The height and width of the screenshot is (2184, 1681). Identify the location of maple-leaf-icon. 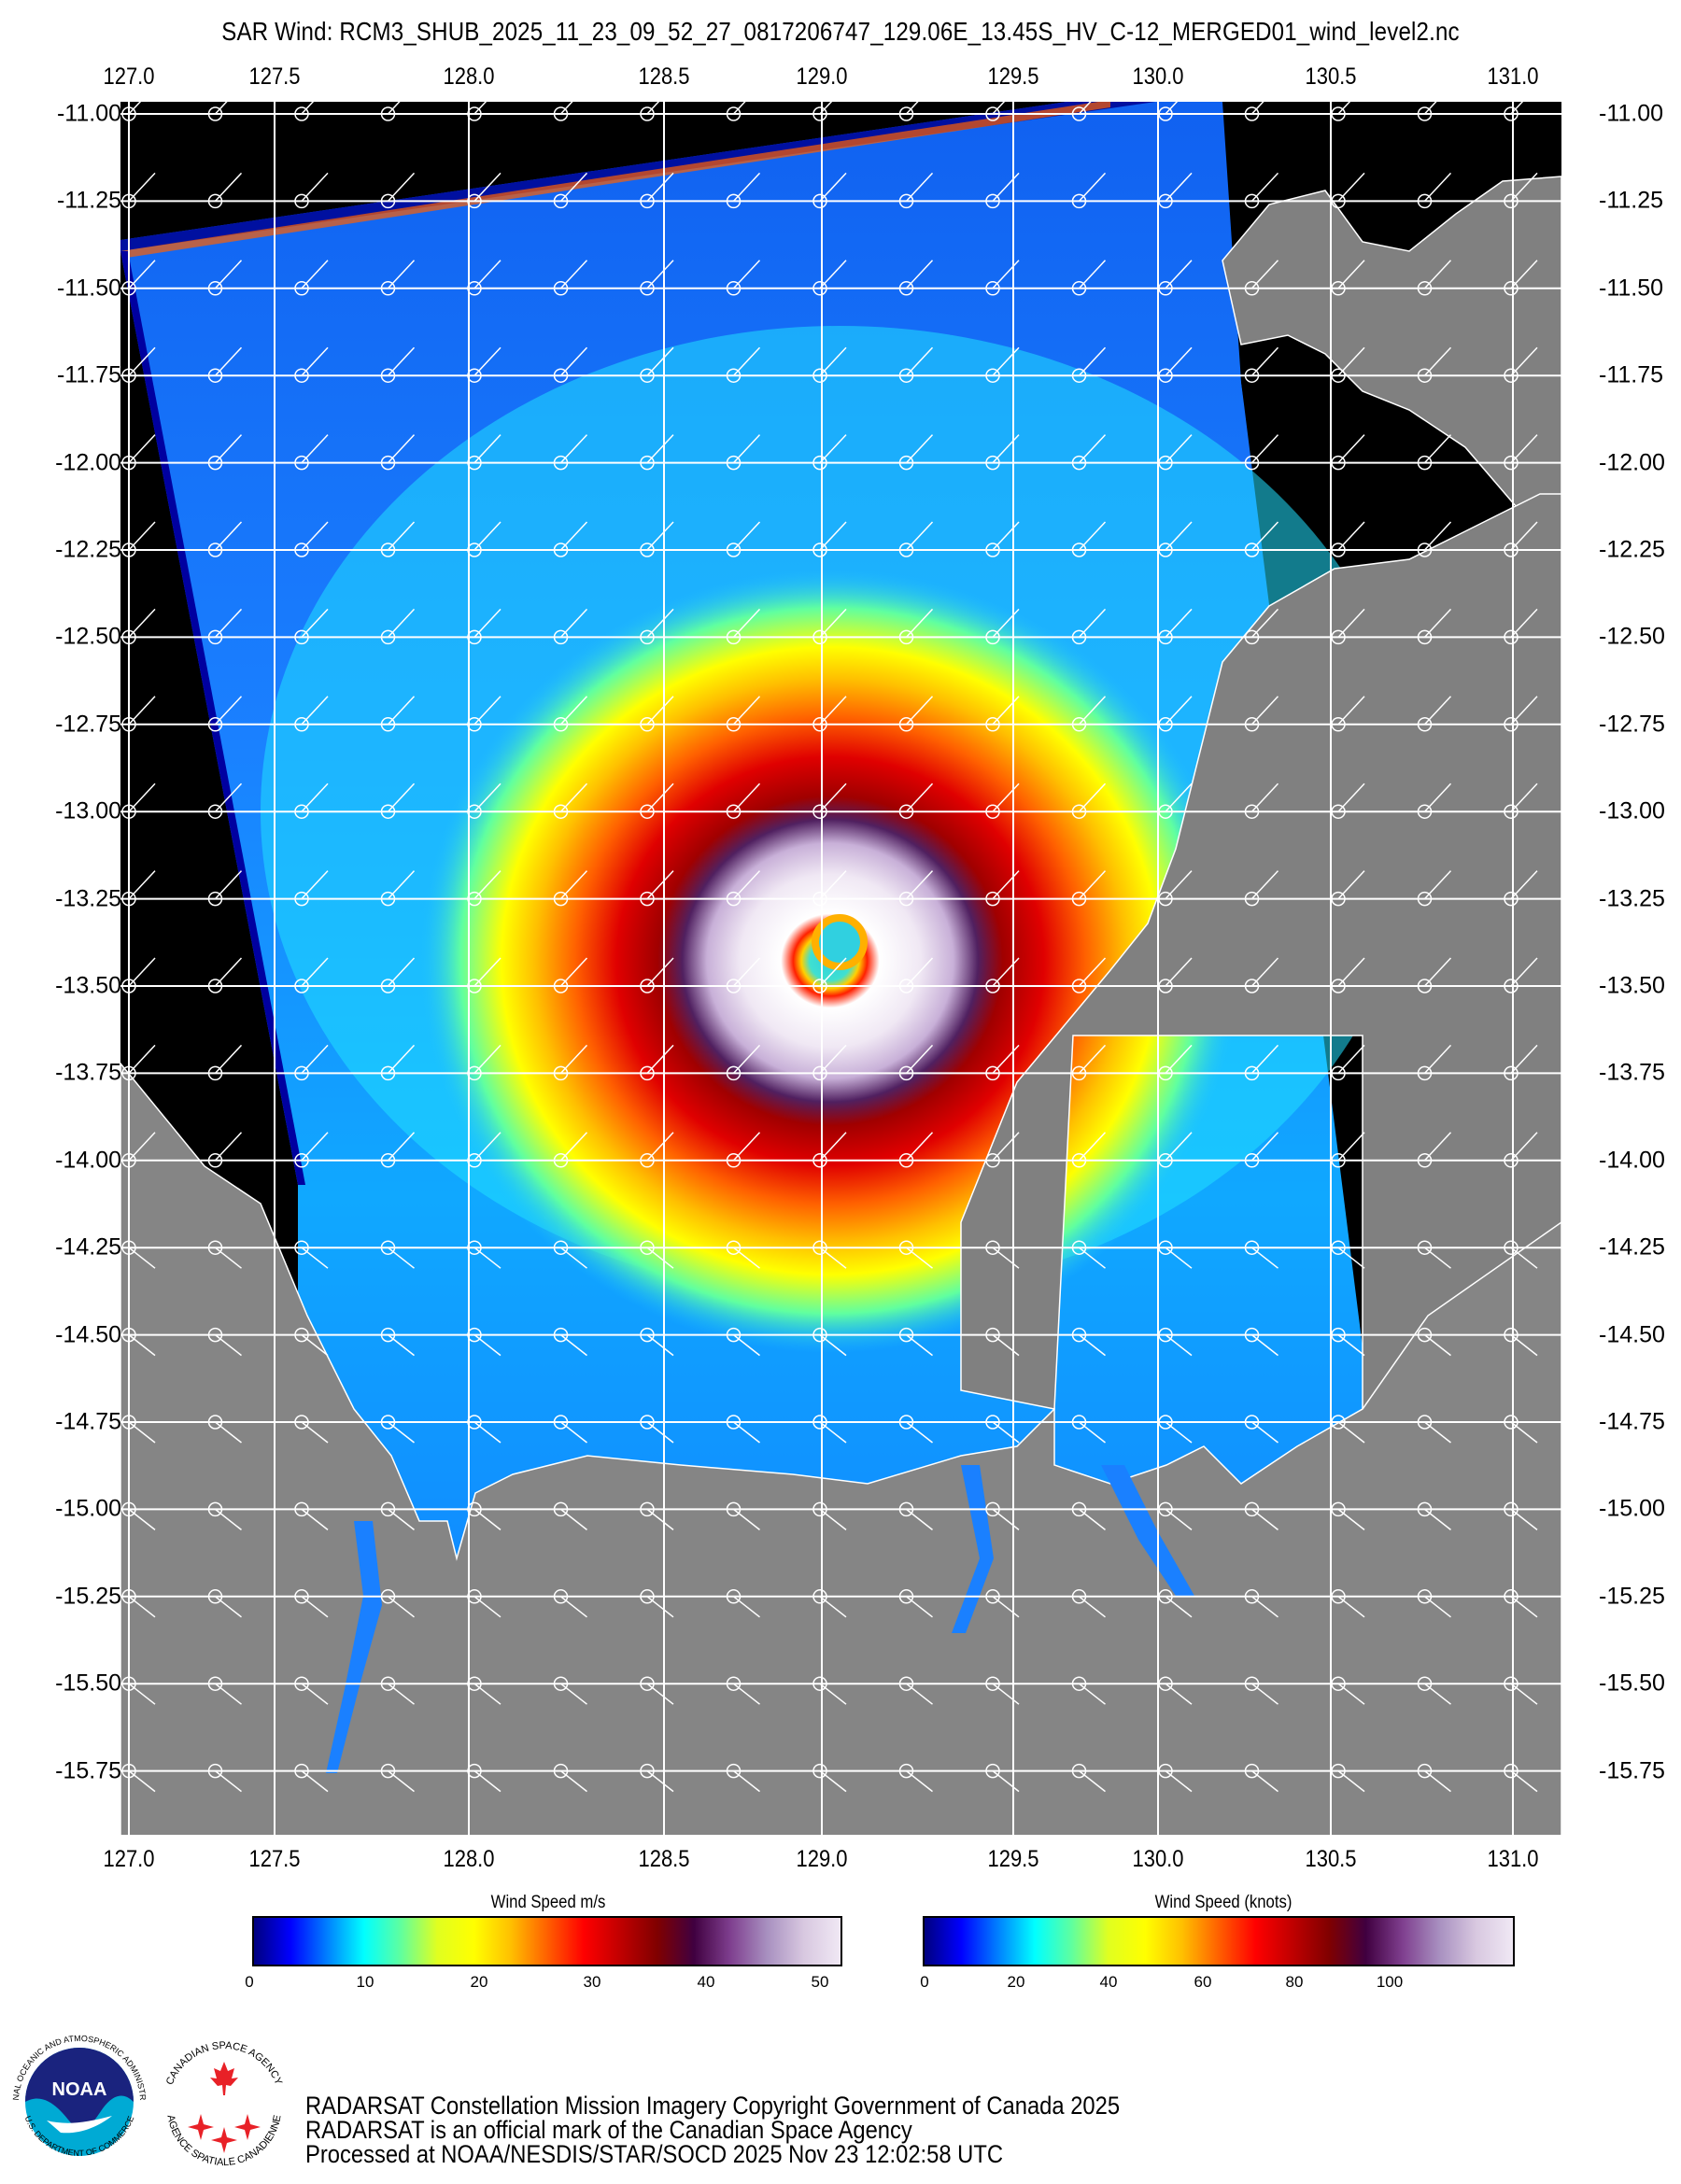
(224, 2078).